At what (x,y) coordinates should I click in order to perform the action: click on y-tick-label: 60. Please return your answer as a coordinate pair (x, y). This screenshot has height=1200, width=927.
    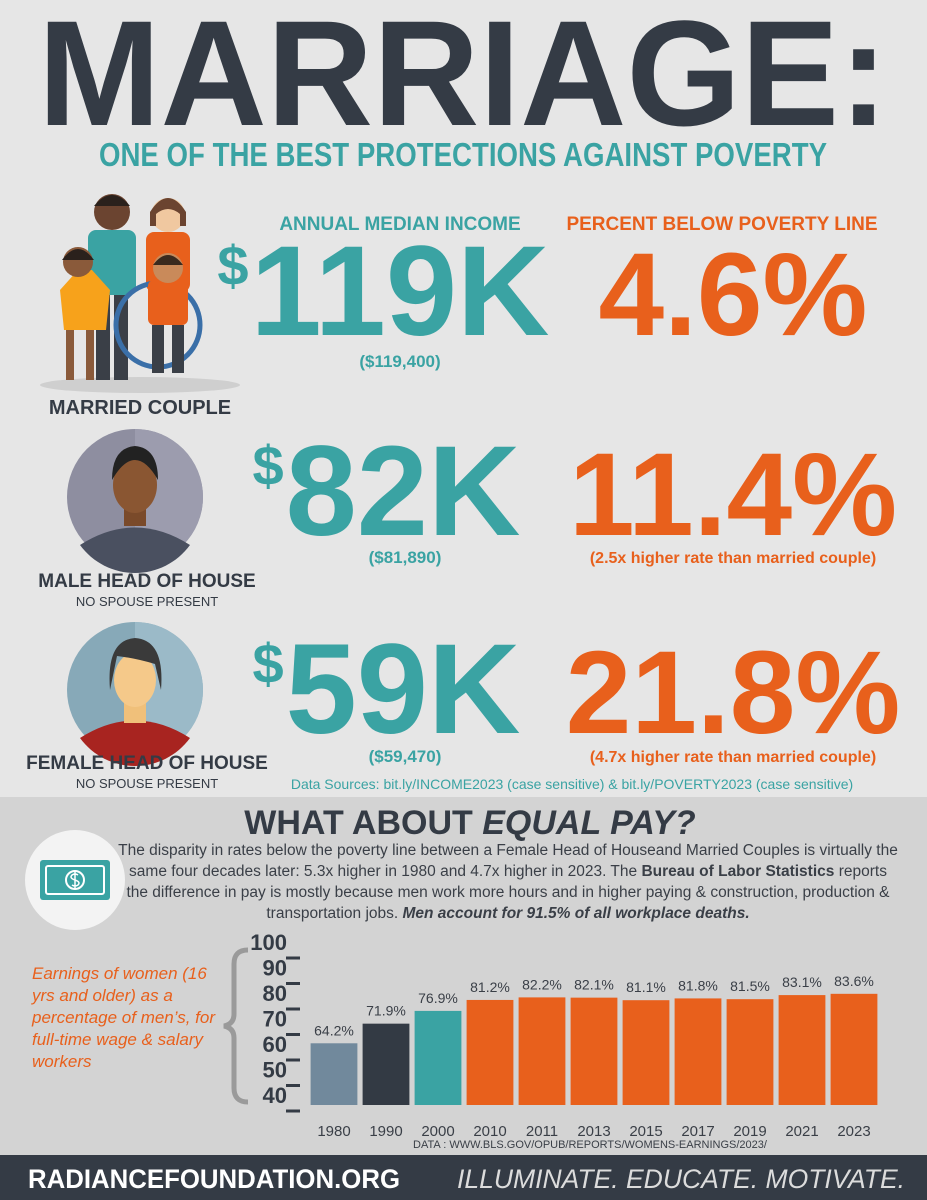
    Looking at the image, I should click on (275, 1044).